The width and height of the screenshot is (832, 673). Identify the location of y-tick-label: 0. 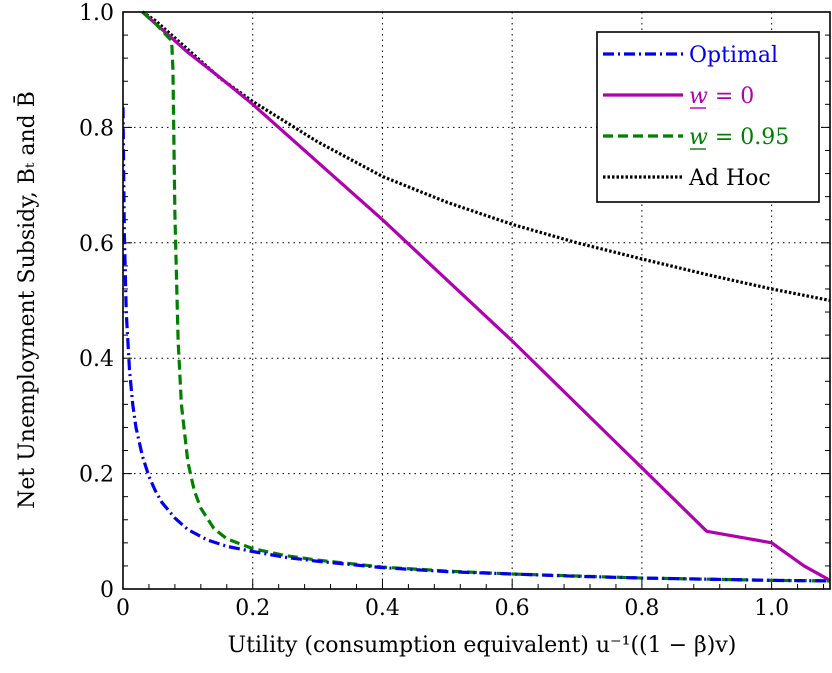
(107, 590).